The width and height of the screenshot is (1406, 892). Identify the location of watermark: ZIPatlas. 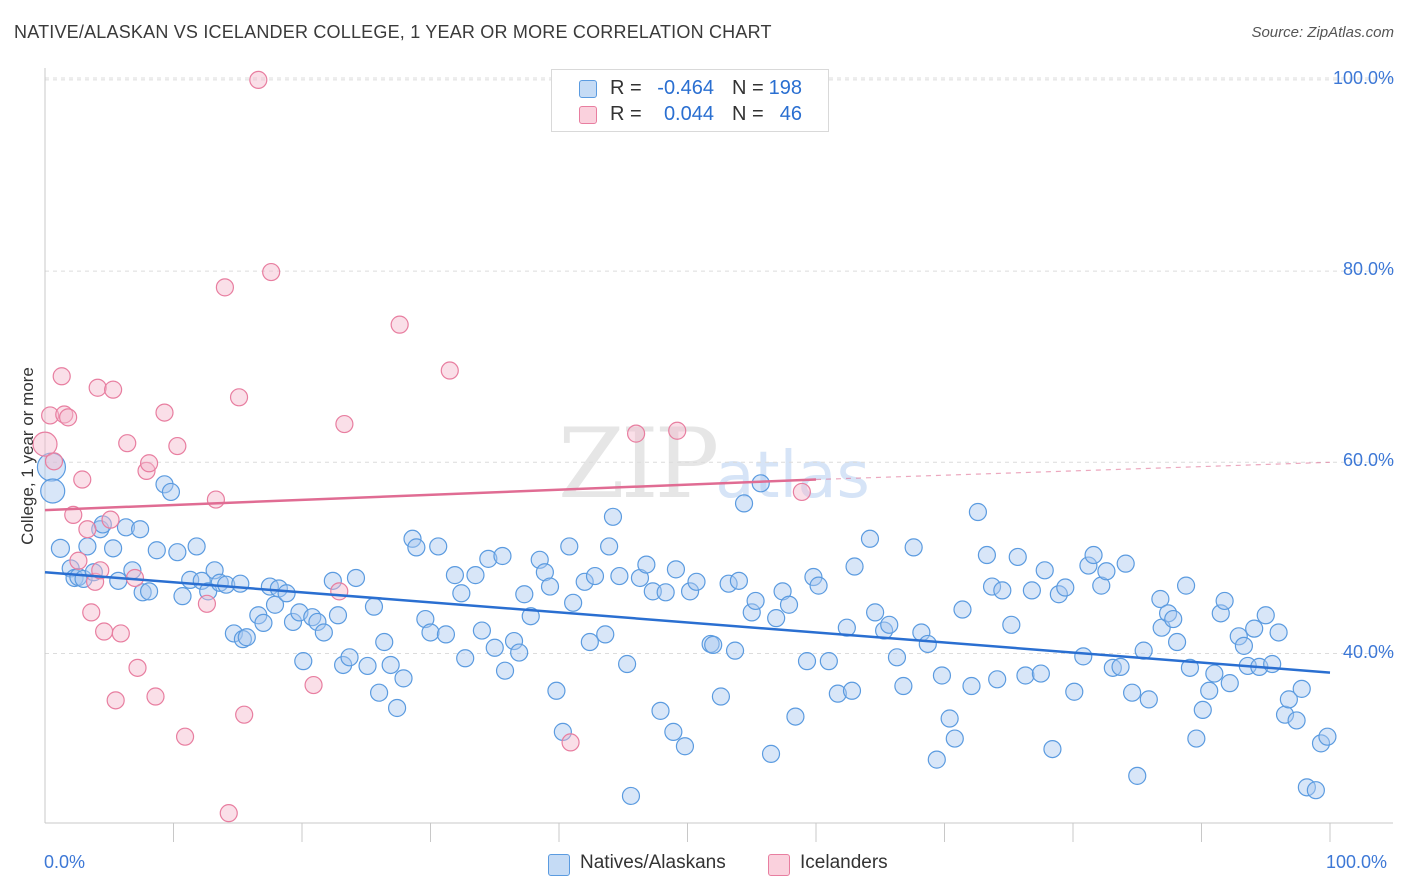
(714, 464).